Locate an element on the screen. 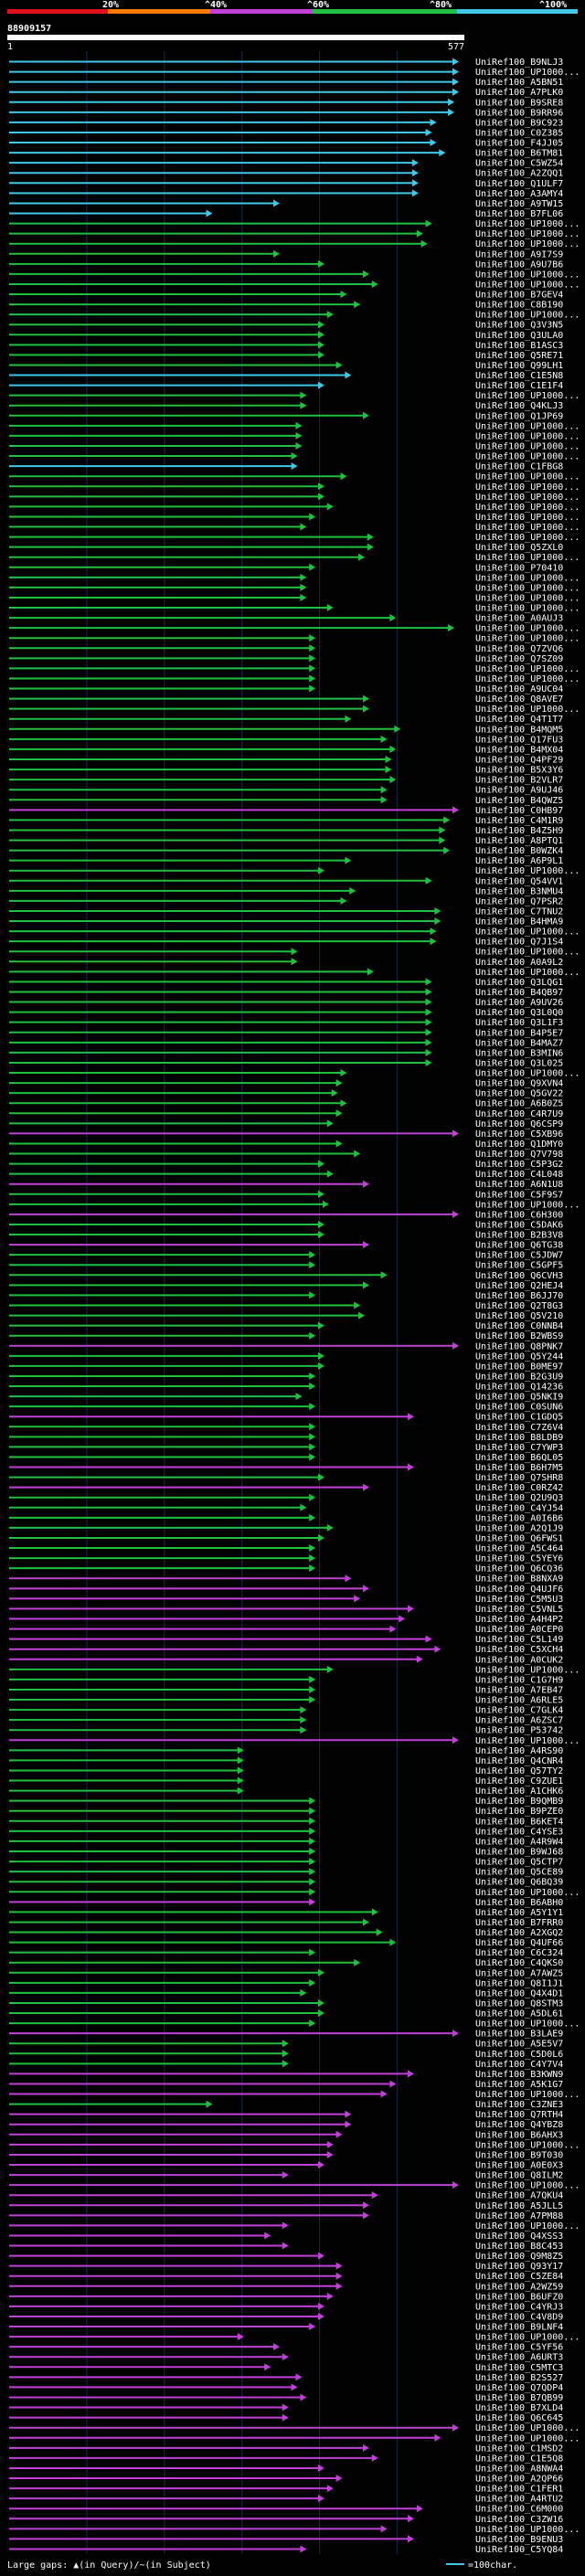 The height and width of the screenshot is (2576, 585). hit-label: UniRef100_Q5ZXL0 is located at coordinates (519, 548).